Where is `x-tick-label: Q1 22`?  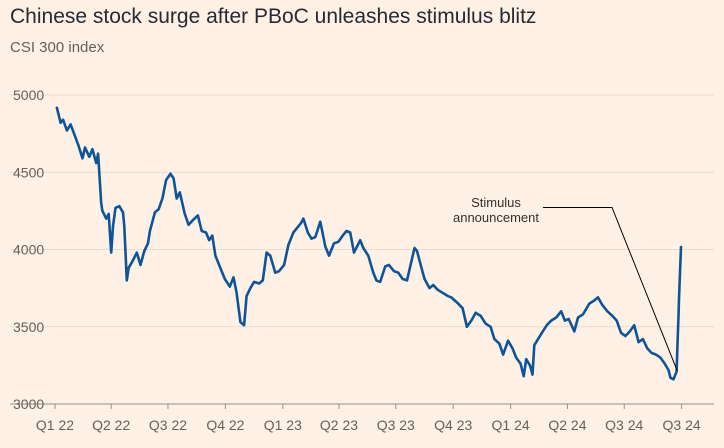
x-tick-label: Q1 22 is located at coordinates (55, 425).